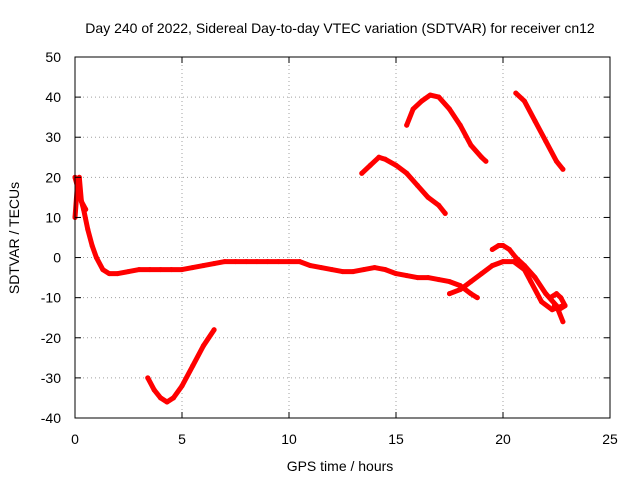  What do you see at coordinates (14, 238) in the screenshot?
I see `y-axis-label: SDTVAR / TECUs` at bounding box center [14, 238].